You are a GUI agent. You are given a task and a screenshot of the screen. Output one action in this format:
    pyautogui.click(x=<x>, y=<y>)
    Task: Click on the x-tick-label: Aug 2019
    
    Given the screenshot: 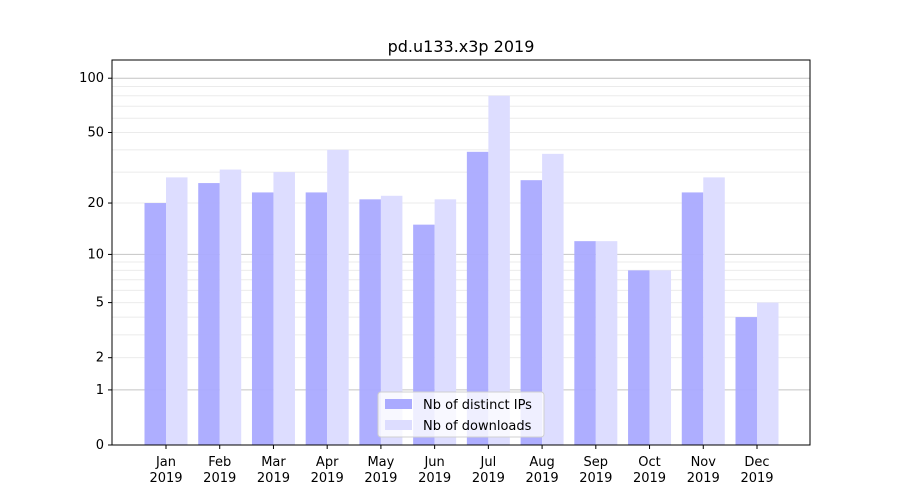 What is the action you would take?
    pyautogui.click(x=542, y=470)
    